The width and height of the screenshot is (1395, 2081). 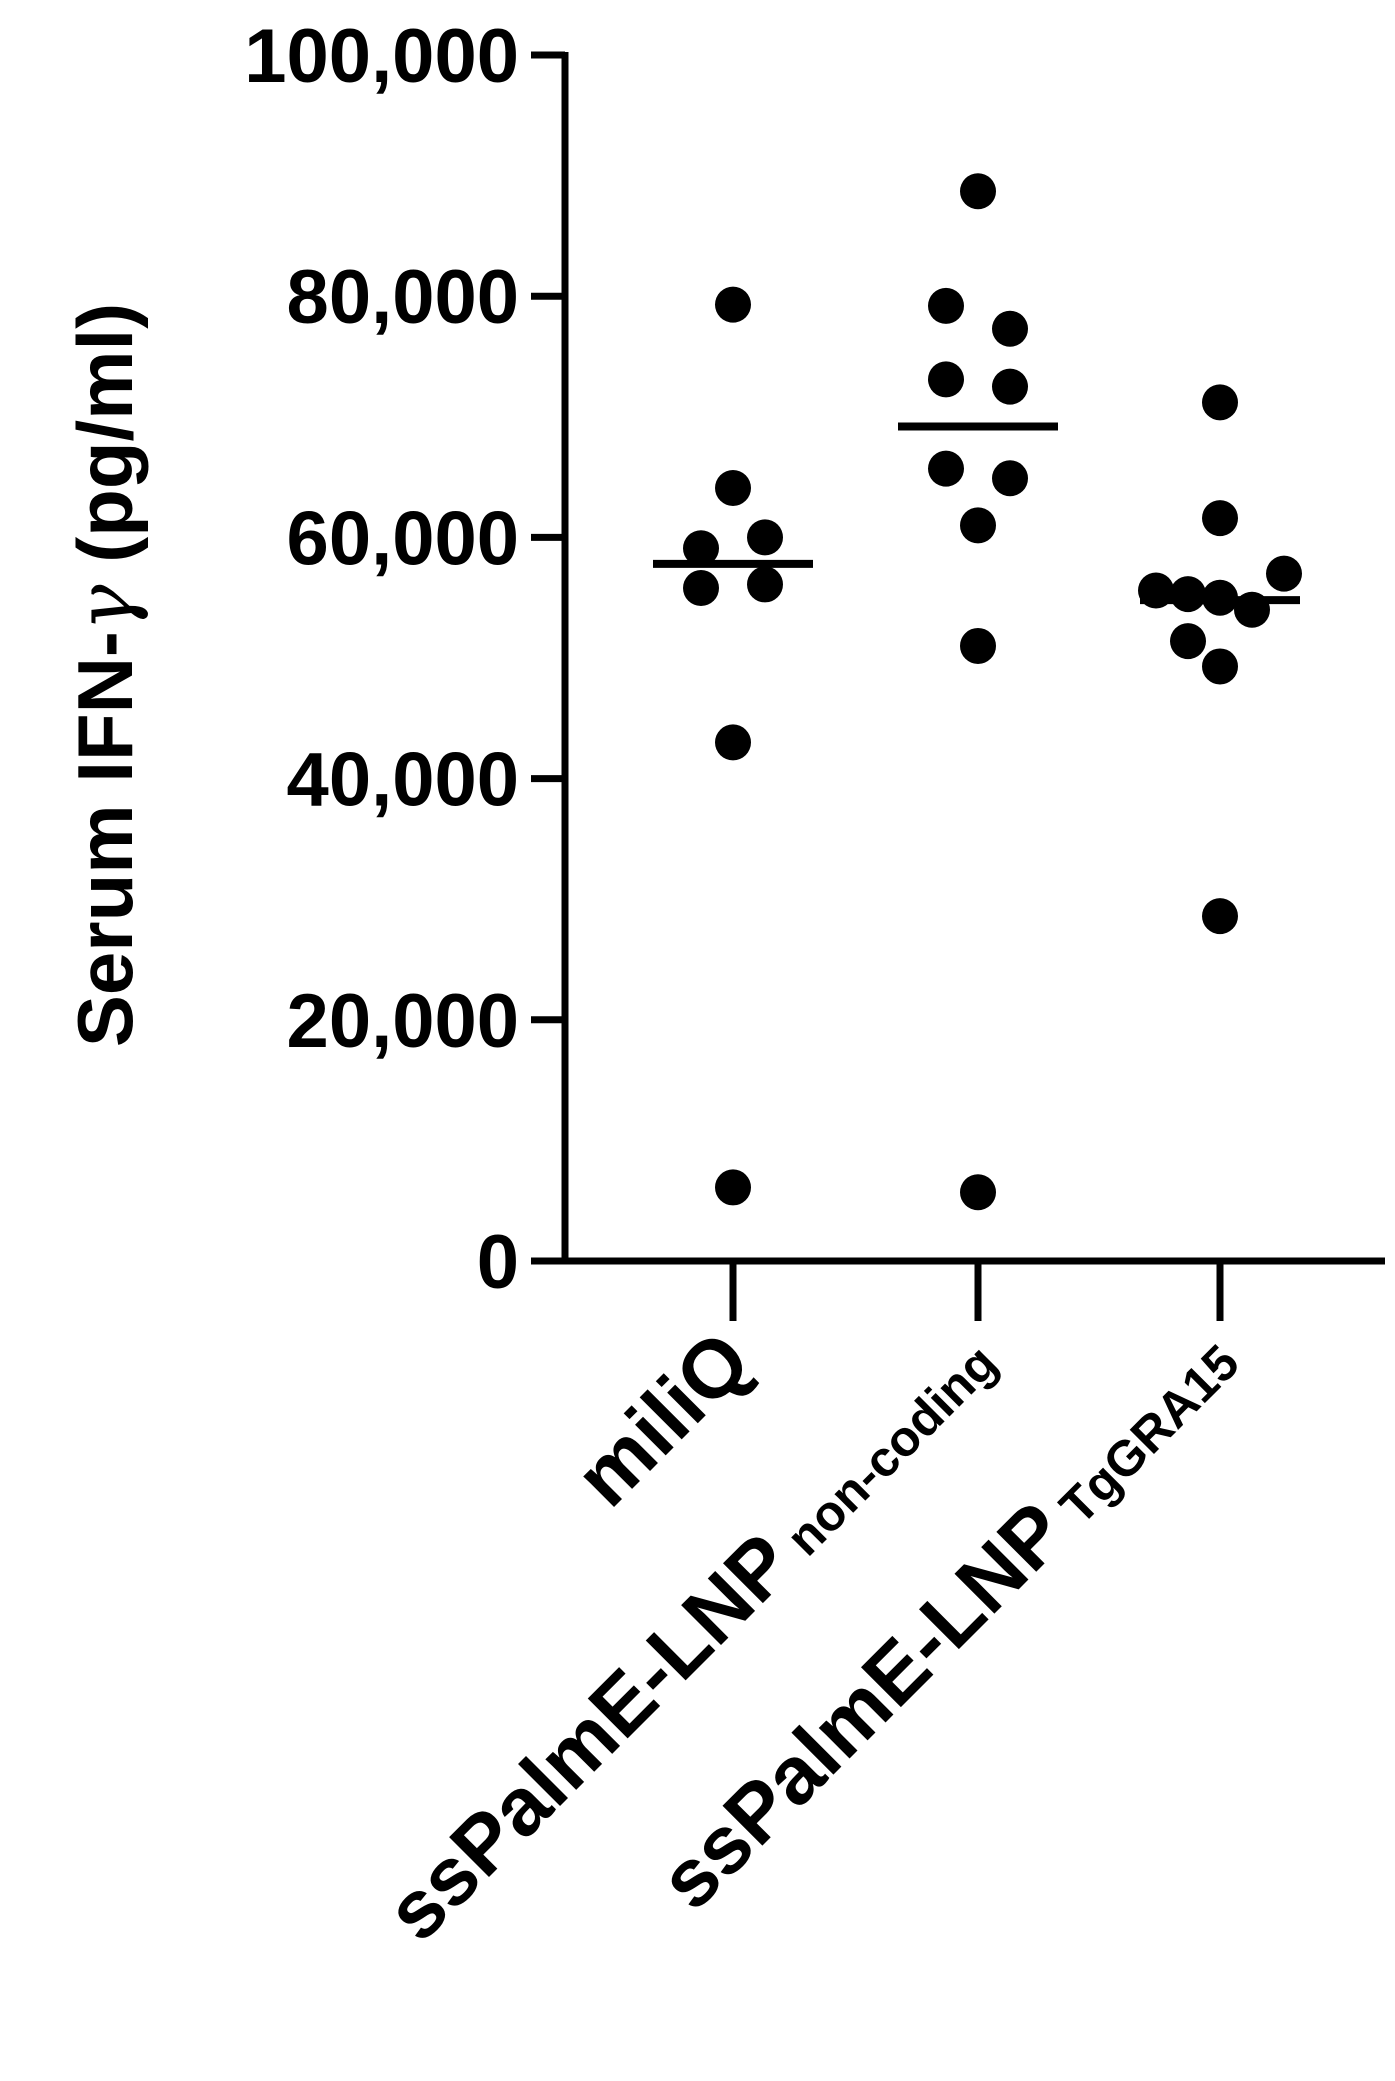 I want to click on y-tick-label: 80,000, so click(x=403, y=297).